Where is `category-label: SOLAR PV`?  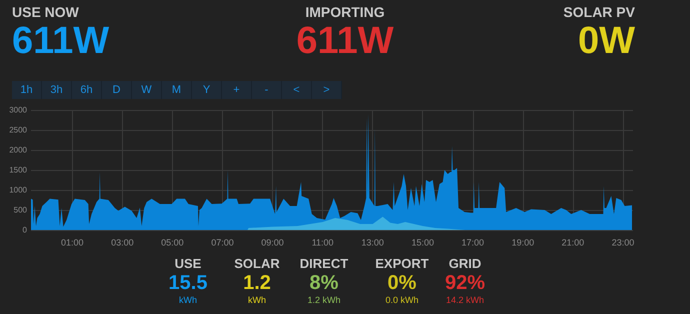 category-label: SOLAR PV is located at coordinates (599, 12).